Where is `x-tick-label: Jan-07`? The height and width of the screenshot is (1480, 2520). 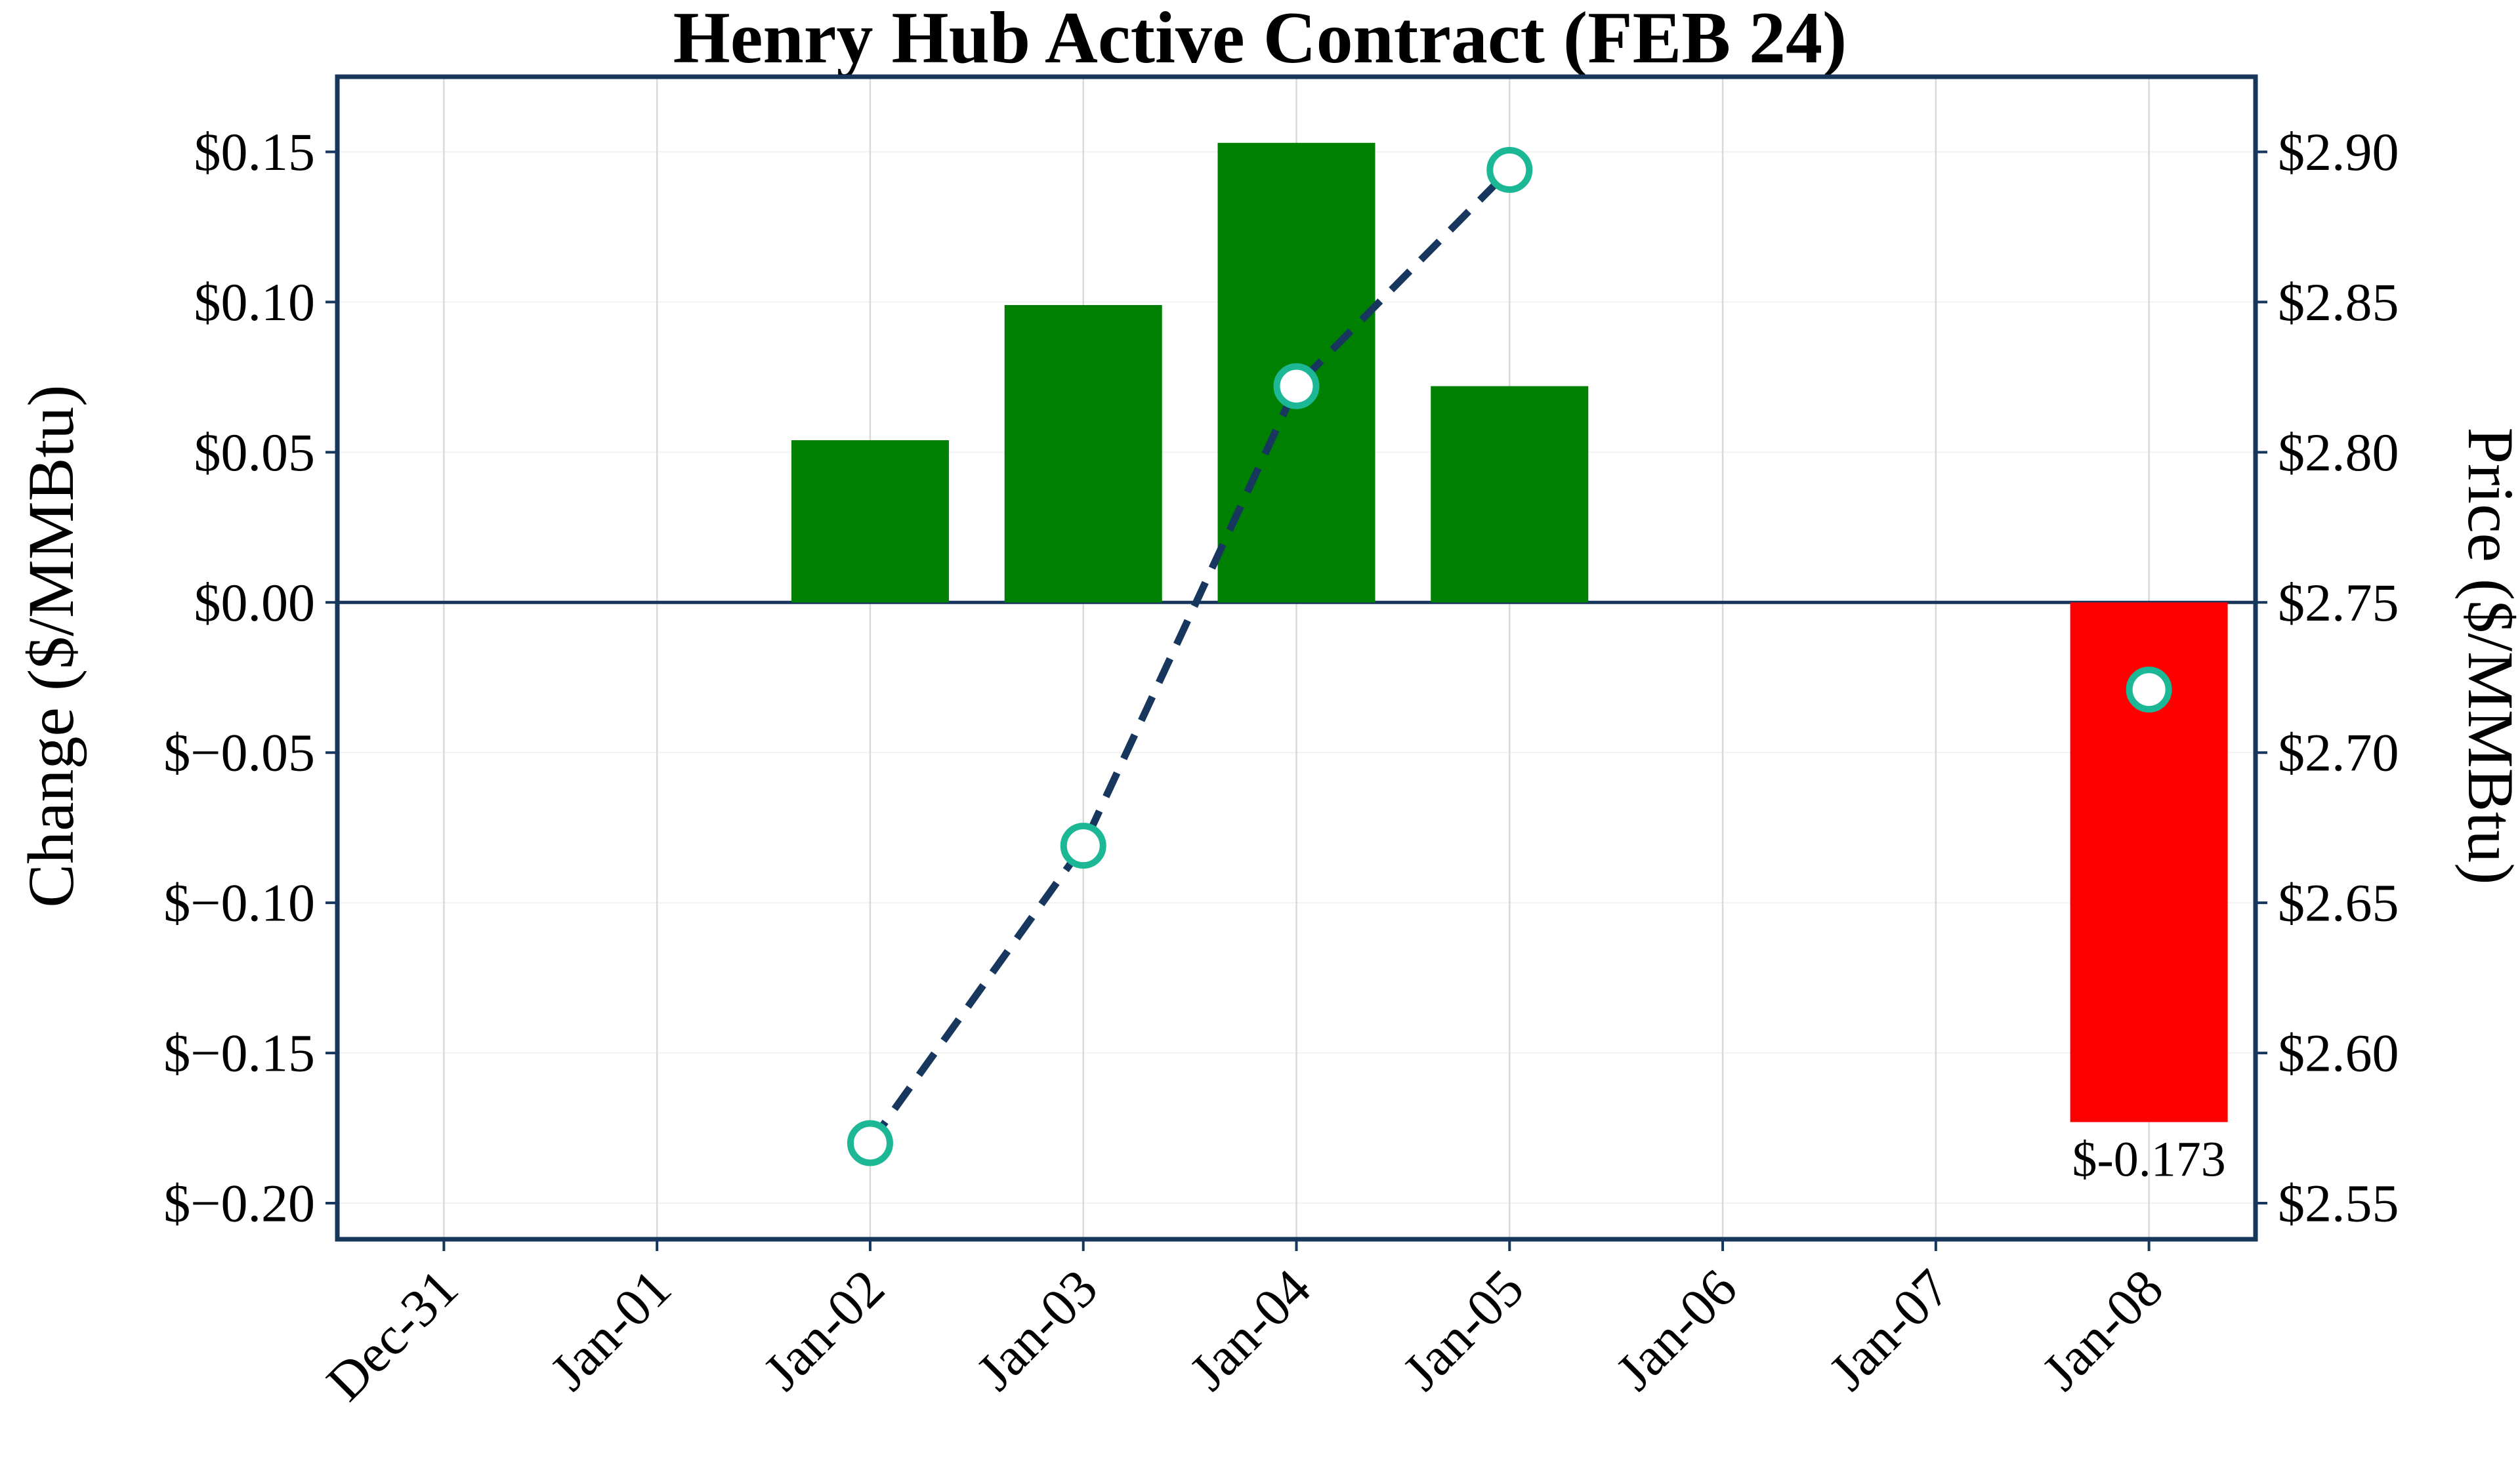 x-tick-label: Jan-07 is located at coordinates (1890, 1329).